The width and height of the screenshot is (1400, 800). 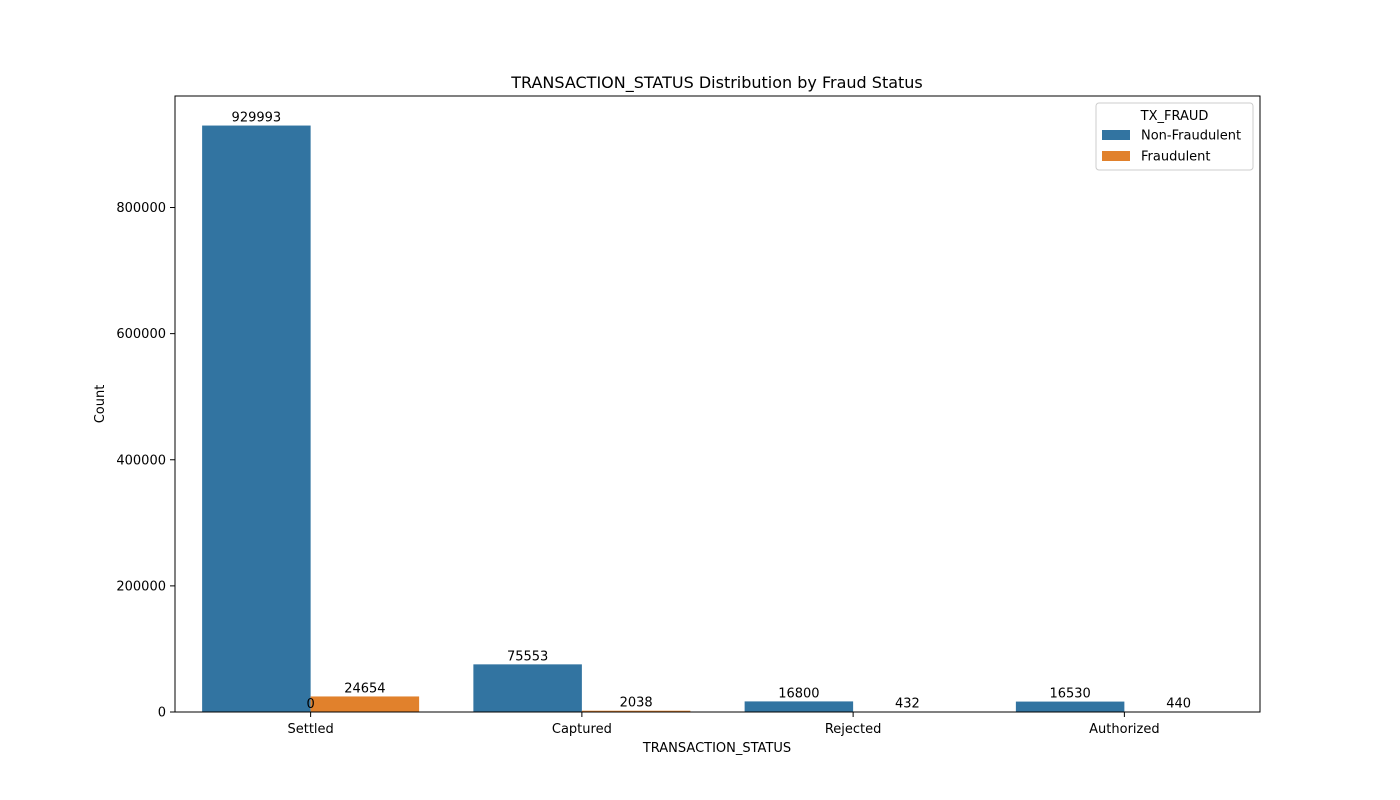 What do you see at coordinates (1069, 694) in the screenshot?
I see `bar-data-label: 16530` at bounding box center [1069, 694].